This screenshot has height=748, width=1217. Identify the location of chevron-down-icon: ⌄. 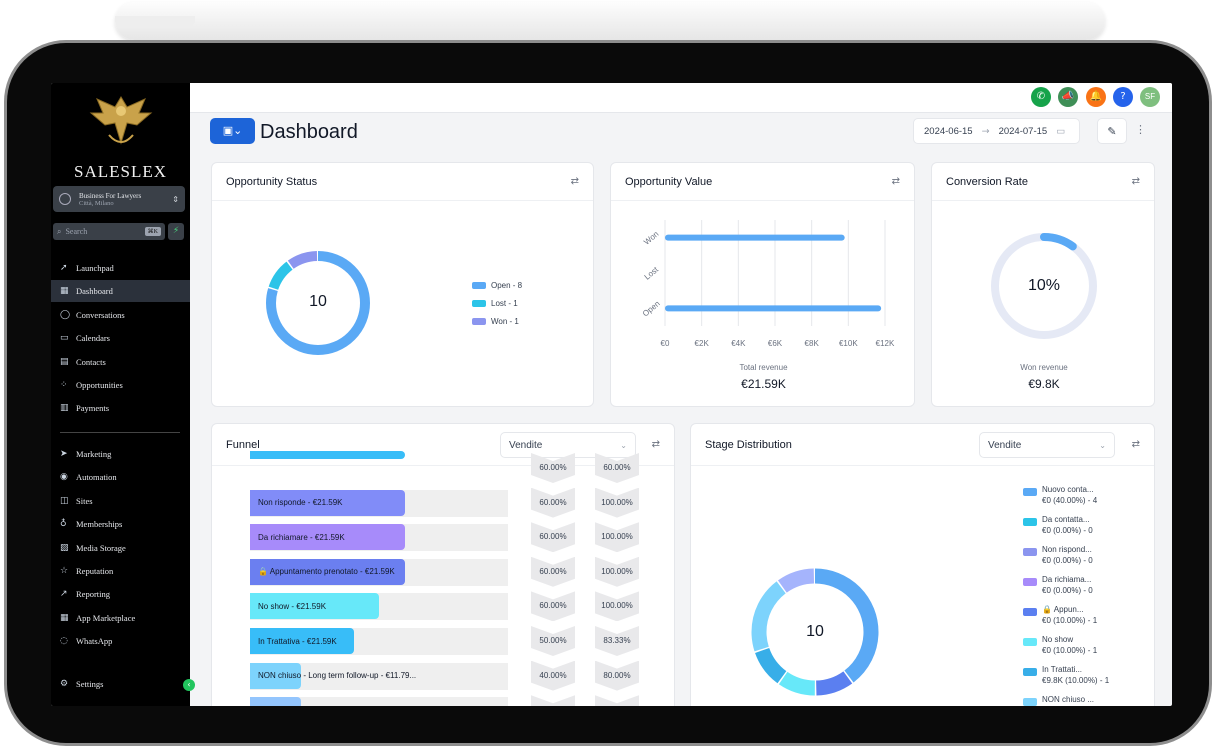
(623, 445).